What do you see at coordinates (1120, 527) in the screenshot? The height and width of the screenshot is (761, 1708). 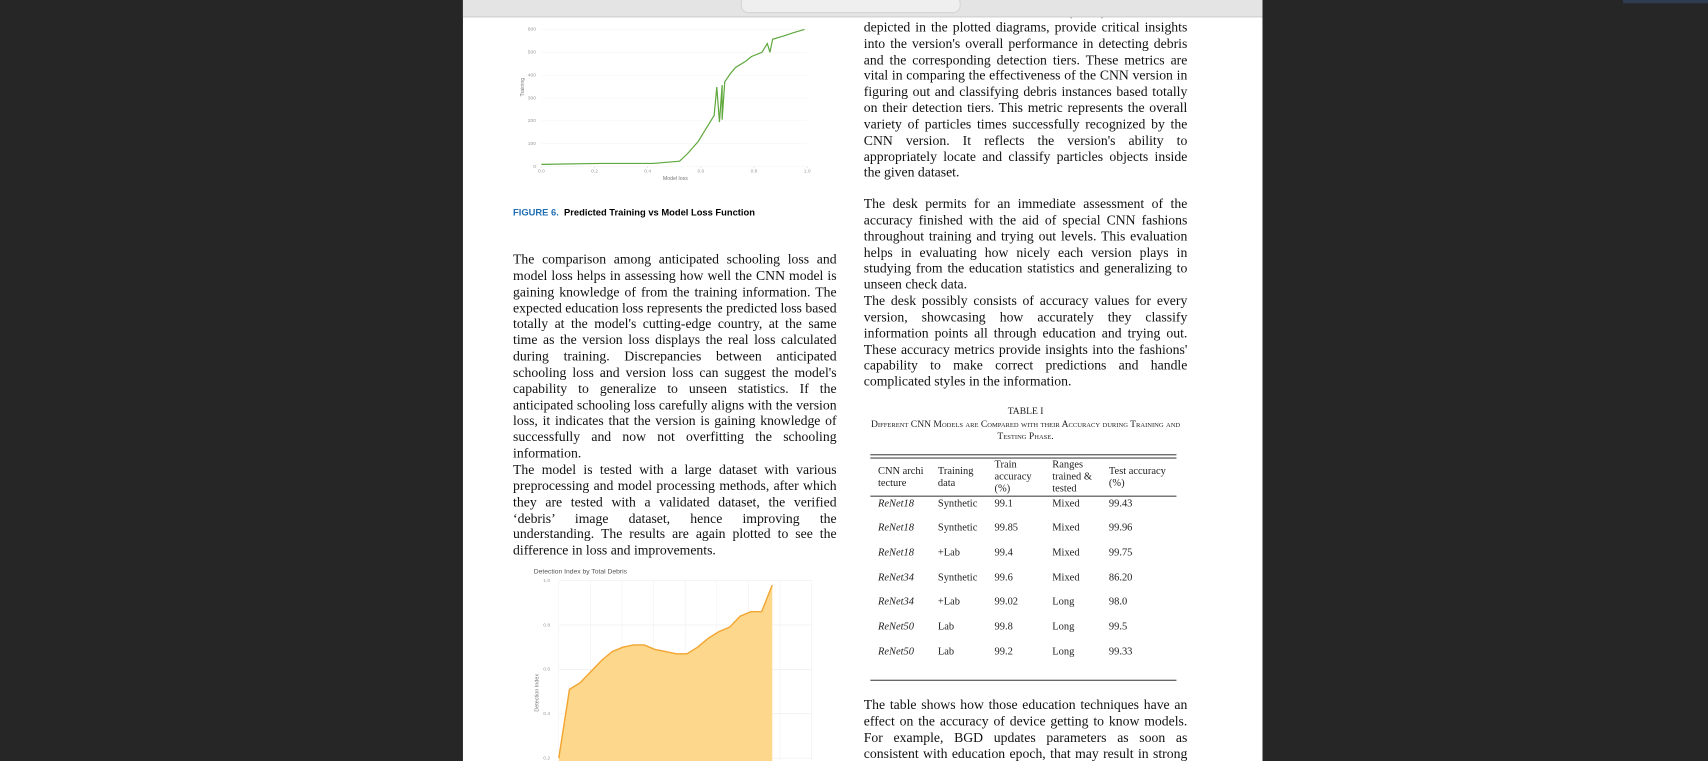 I see `table-cell: 99.96` at bounding box center [1120, 527].